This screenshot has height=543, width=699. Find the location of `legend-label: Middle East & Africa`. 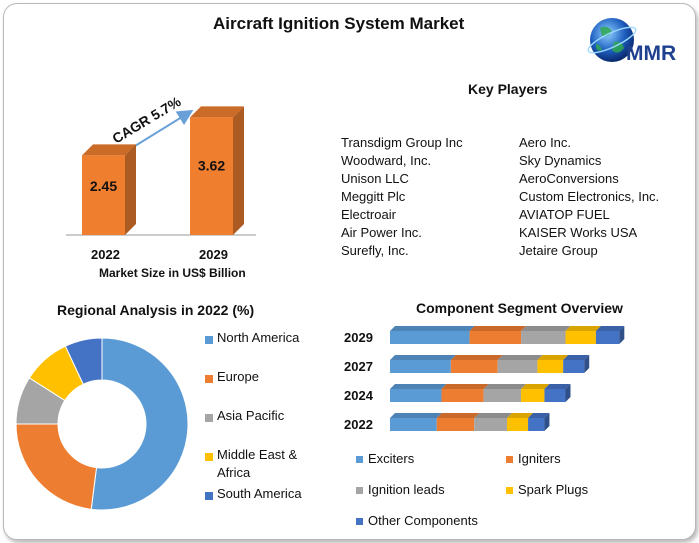

legend-label: Middle East & Africa is located at coordinates (257, 463).